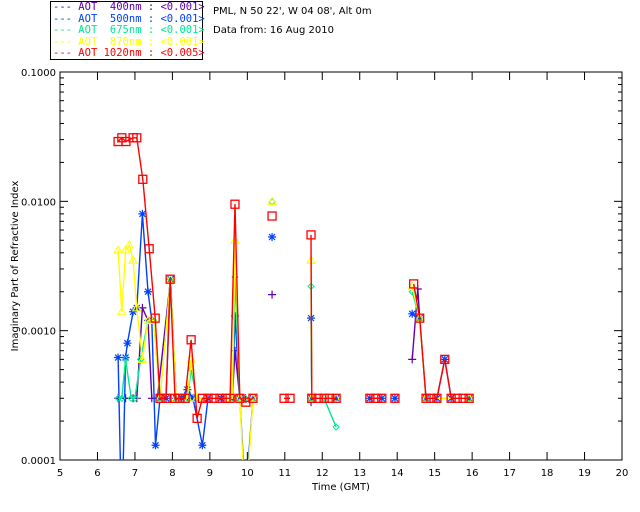 The image size is (640, 512). I want to click on x-tick-label: 12, so click(322, 473).